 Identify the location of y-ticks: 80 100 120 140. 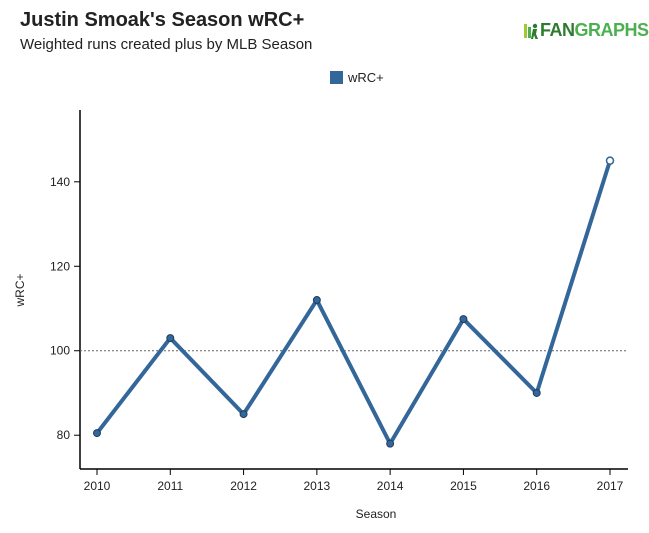
(65, 308).